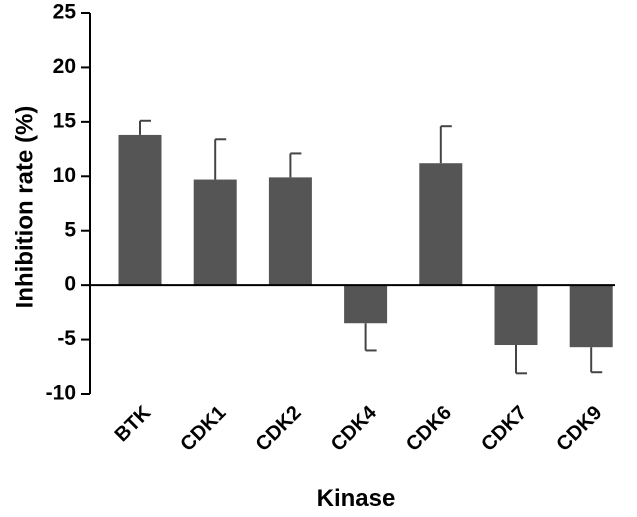 The image size is (637, 517). I want to click on x-tick-label-cdk2: CDK2, so click(279, 429).